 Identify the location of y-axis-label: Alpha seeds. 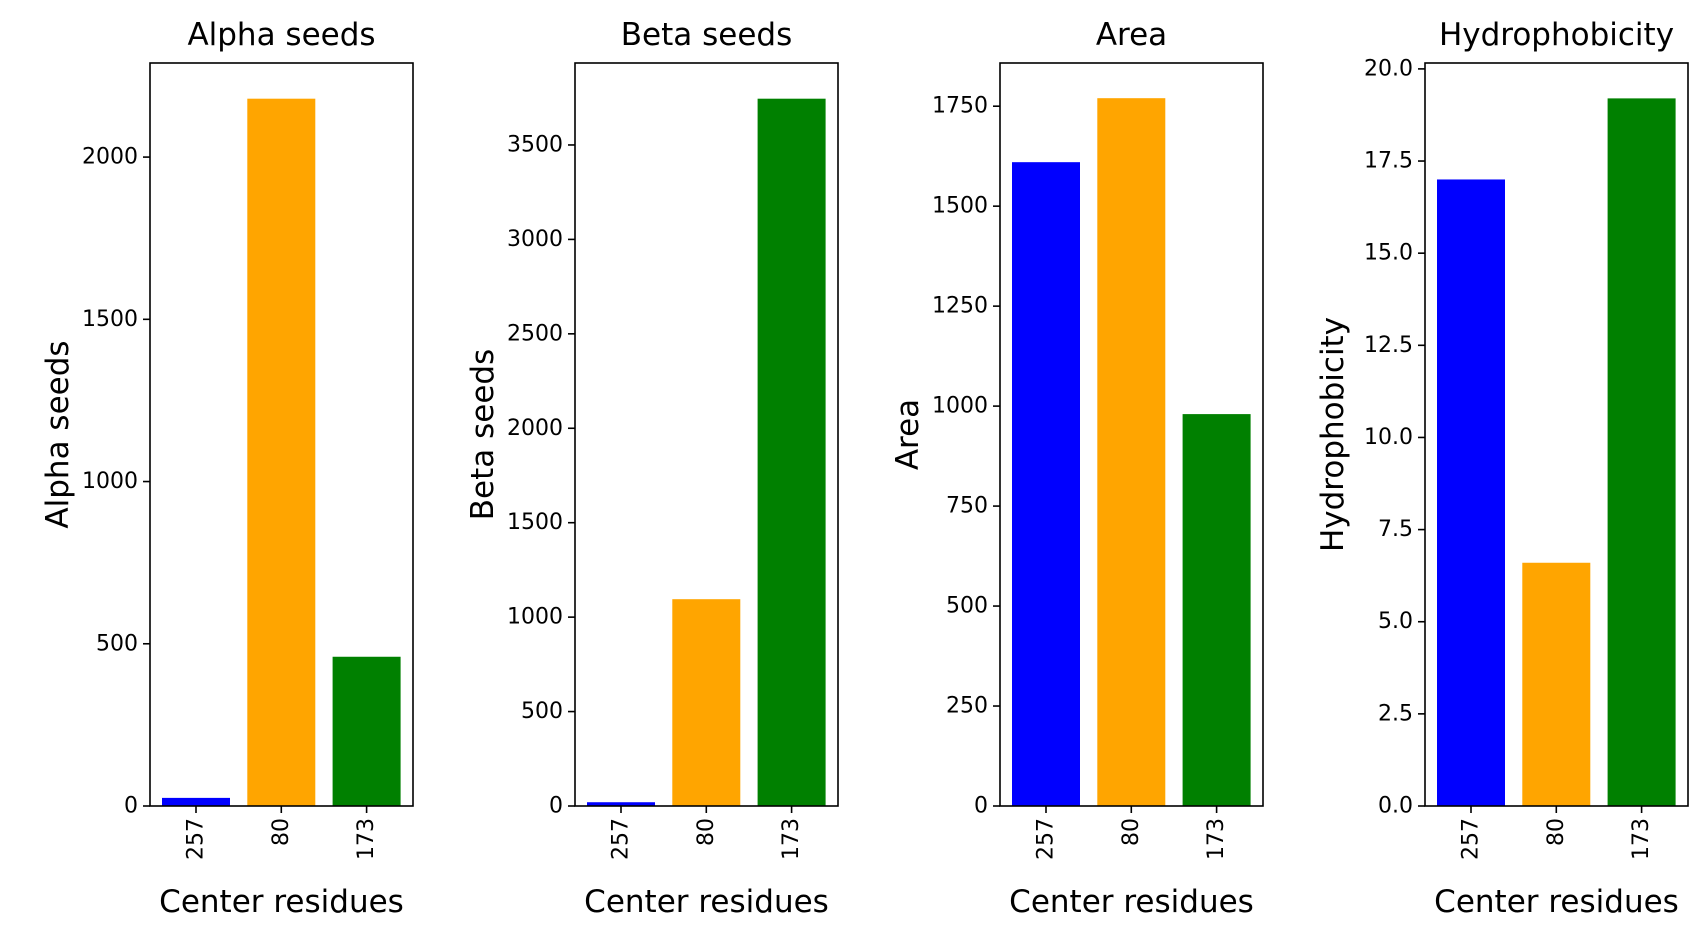
(58, 434).